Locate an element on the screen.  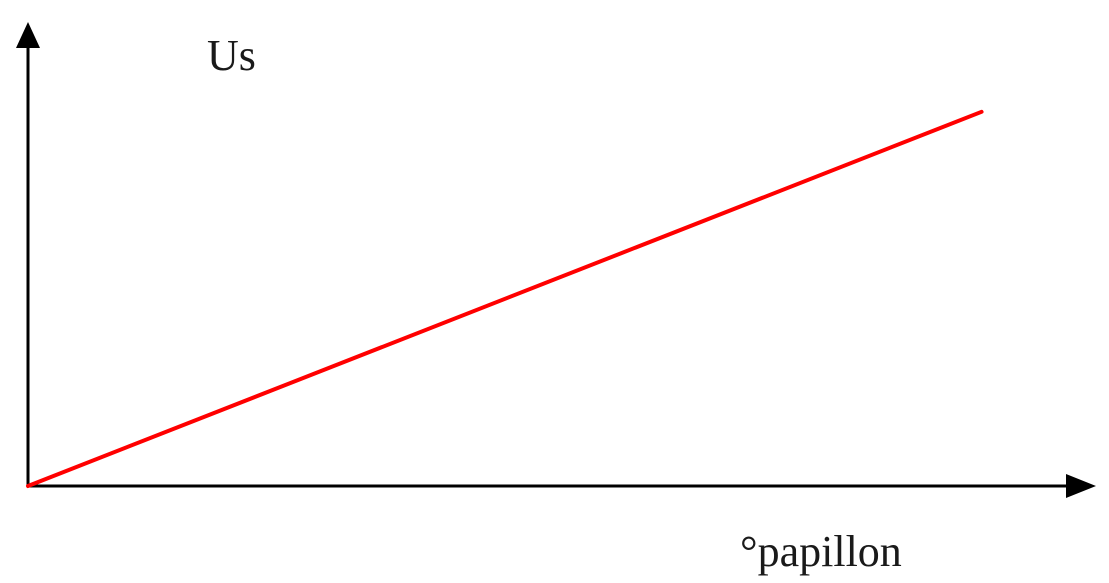
y-axis-label: Us is located at coordinates (231, 55).